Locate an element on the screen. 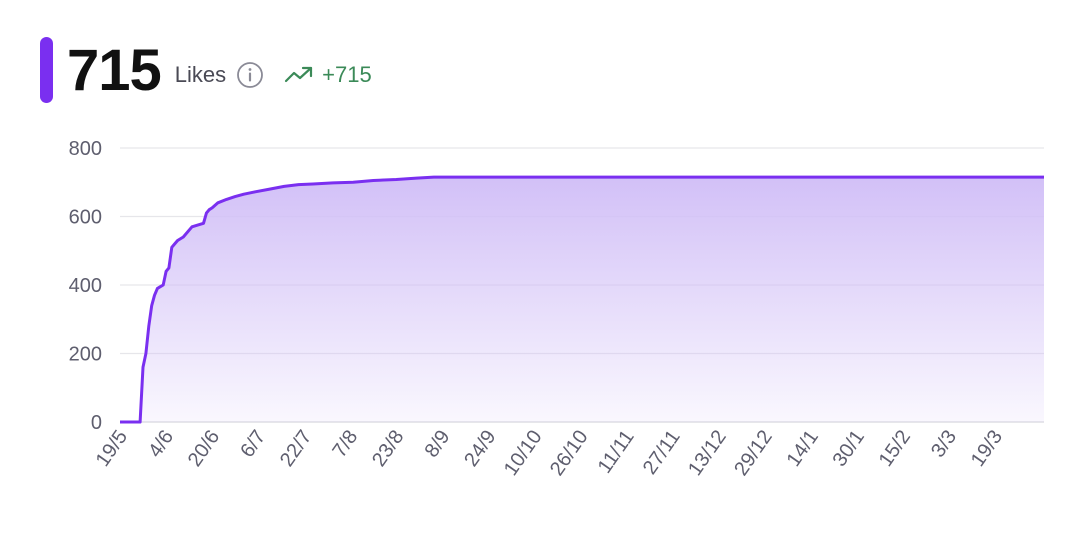  x-tick-label: 3/3 is located at coordinates (944, 443).